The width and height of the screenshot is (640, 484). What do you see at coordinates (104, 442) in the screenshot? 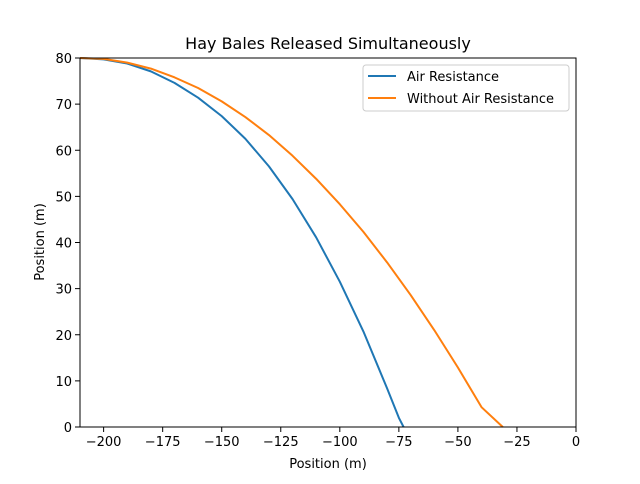
I see `x-tick-label: −200` at bounding box center [104, 442].